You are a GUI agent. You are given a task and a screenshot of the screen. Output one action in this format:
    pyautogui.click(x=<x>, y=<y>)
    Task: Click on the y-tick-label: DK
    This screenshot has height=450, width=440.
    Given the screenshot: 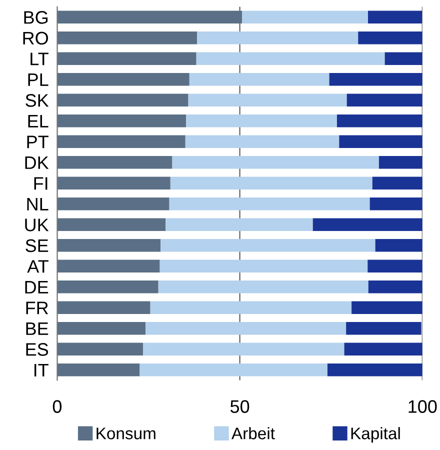 What is the action you would take?
    pyautogui.click(x=37, y=162)
    